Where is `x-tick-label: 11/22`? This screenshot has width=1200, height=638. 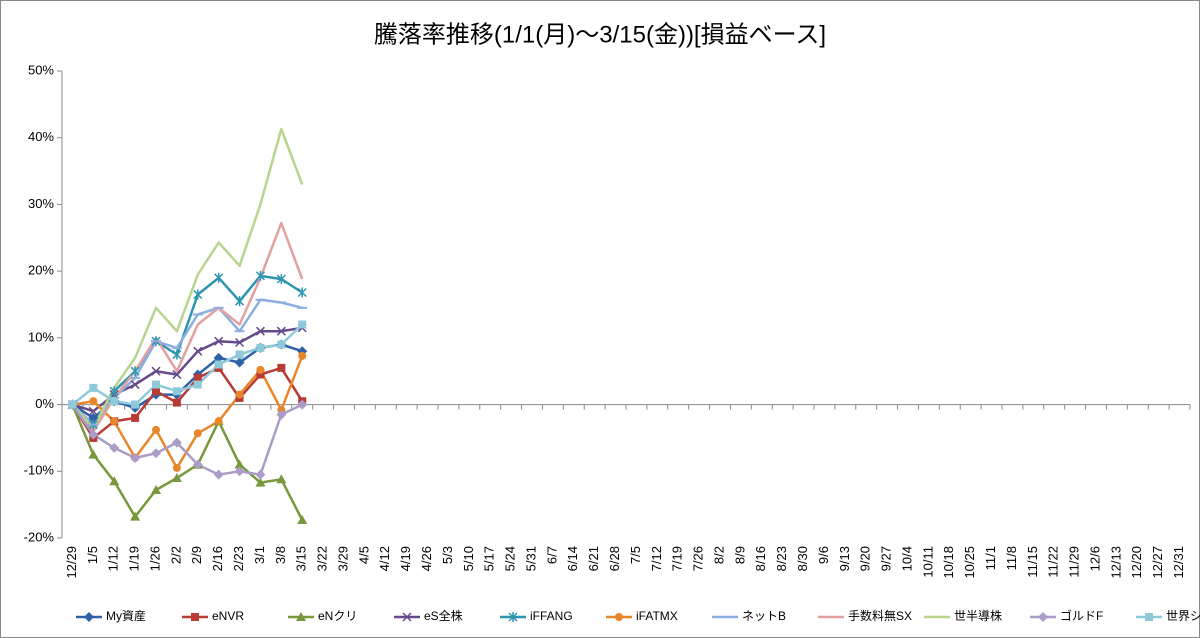 x-tick-label: 11/22 is located at coordinates (1053, 562).